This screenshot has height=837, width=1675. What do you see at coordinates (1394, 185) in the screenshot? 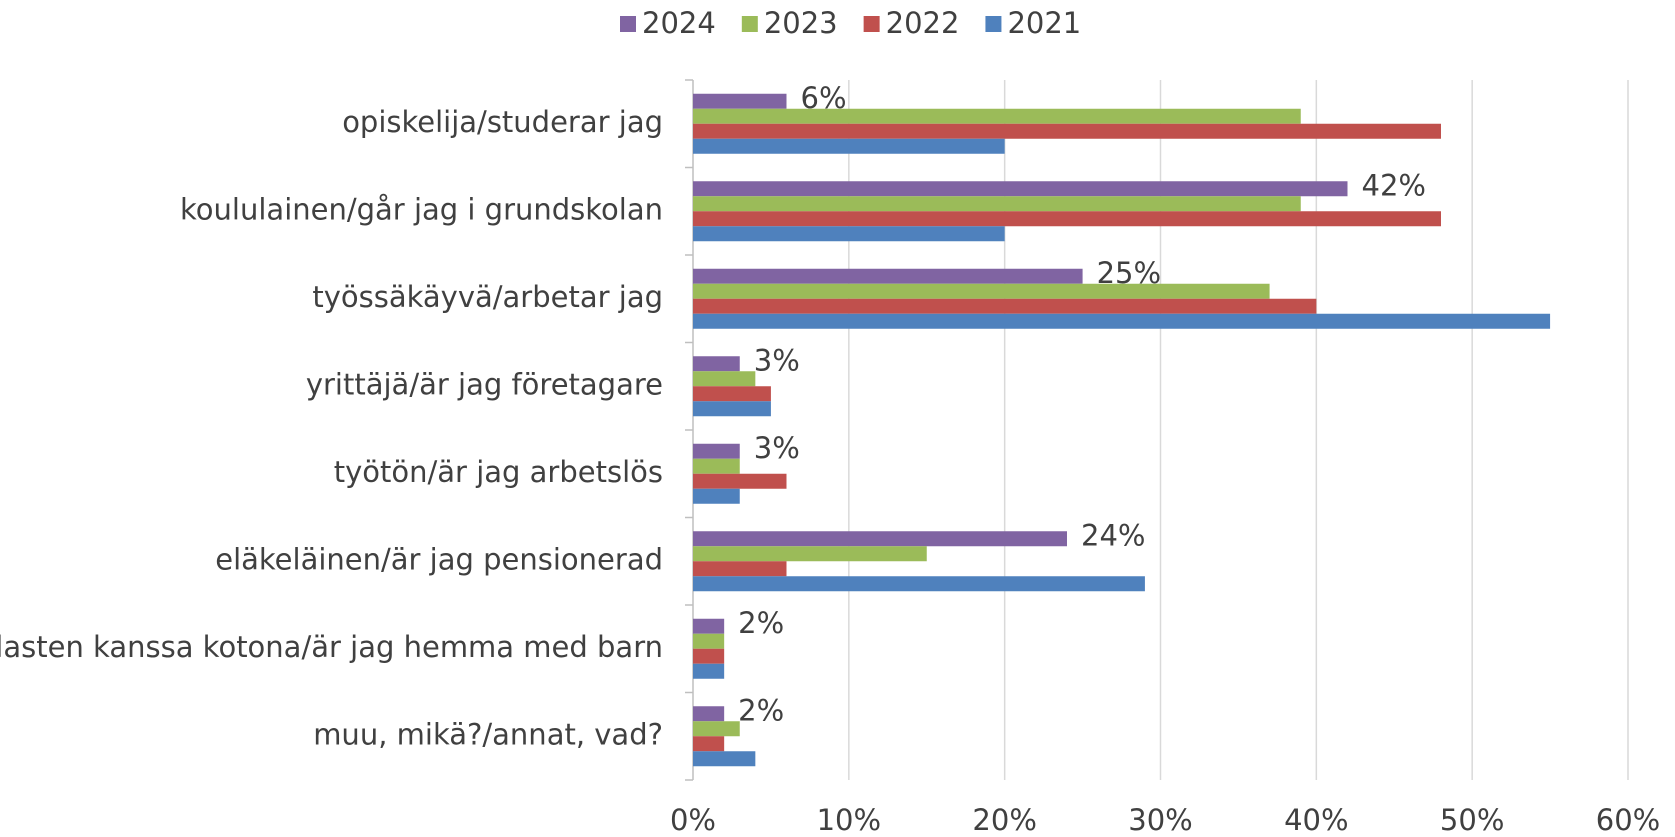
I see `data-label: 42%` at bounding box center [1394, 185].